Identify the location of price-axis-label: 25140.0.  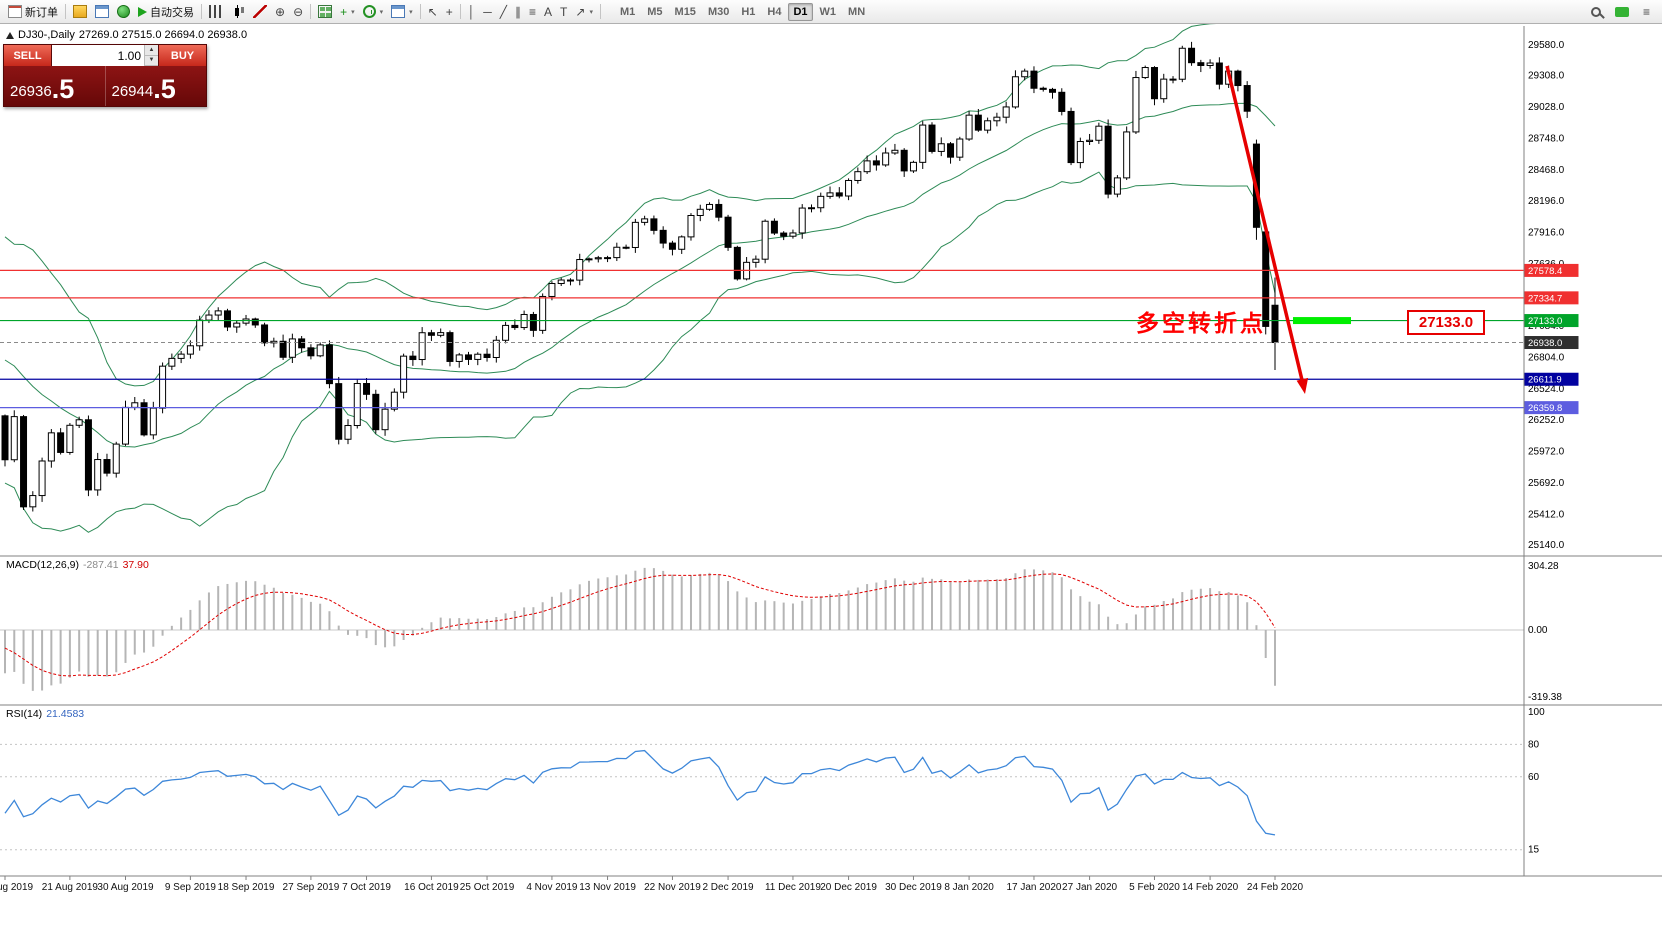
(1546, 545).